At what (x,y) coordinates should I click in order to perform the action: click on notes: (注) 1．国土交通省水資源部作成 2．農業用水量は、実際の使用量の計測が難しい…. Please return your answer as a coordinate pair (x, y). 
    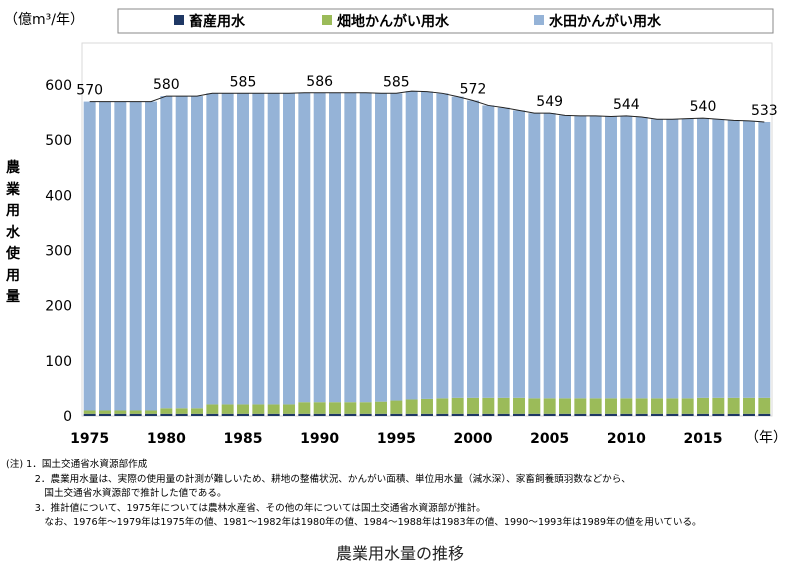
    Looking at the image, I should click on (401, 494).